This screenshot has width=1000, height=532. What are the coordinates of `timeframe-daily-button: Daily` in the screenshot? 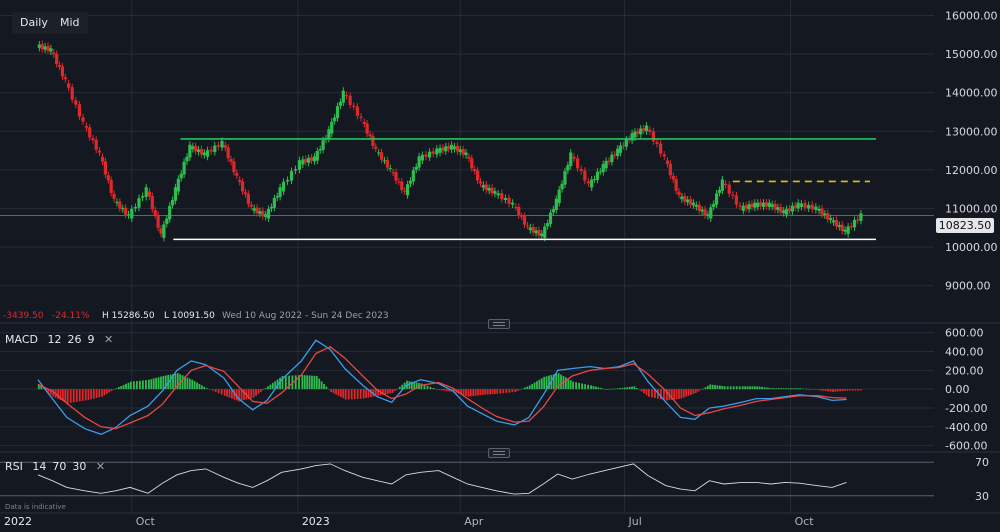 It's located at (34, 23).